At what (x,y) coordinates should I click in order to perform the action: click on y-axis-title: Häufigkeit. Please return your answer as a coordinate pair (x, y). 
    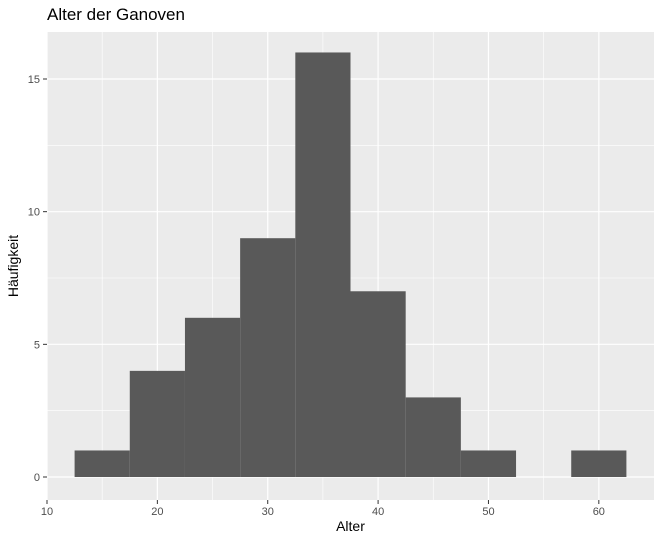
    Looking at the image, I should click on (13, 266).